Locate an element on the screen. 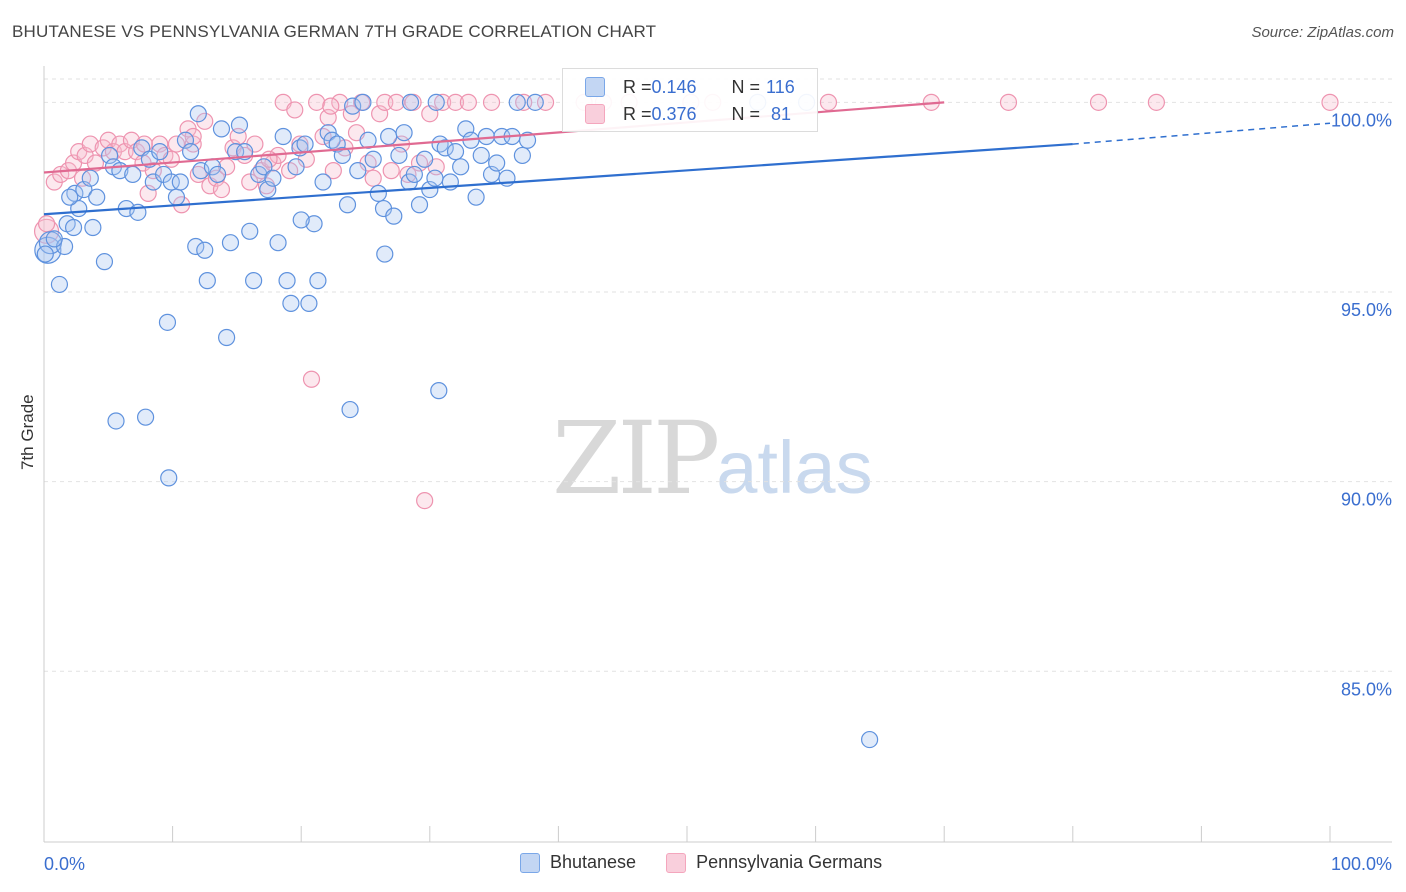 Image resolution: width=1406 pixels, height=892 pixels. legend-item-bhutanese: Bhutanese is located at coordinates (578, 862).